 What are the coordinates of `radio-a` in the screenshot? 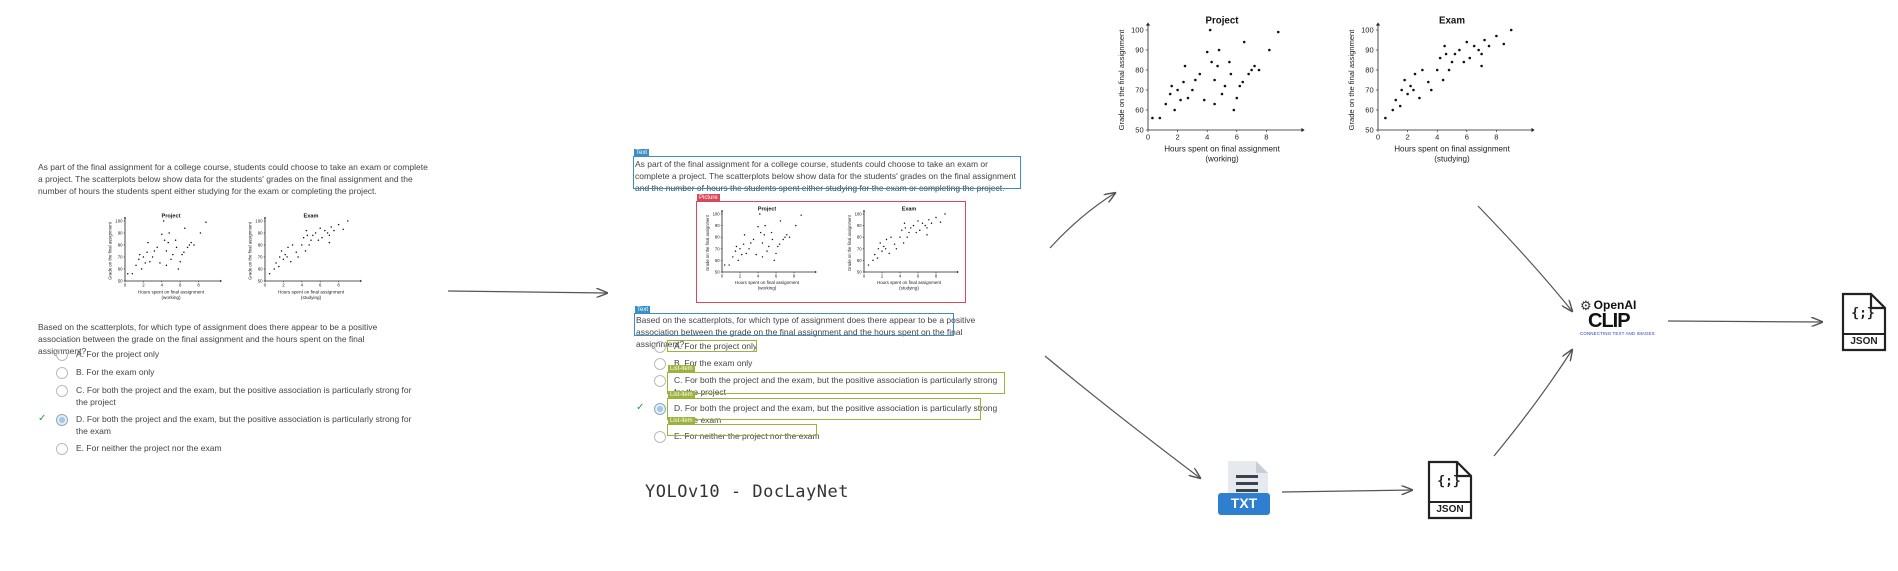 It's located at (62, 355).